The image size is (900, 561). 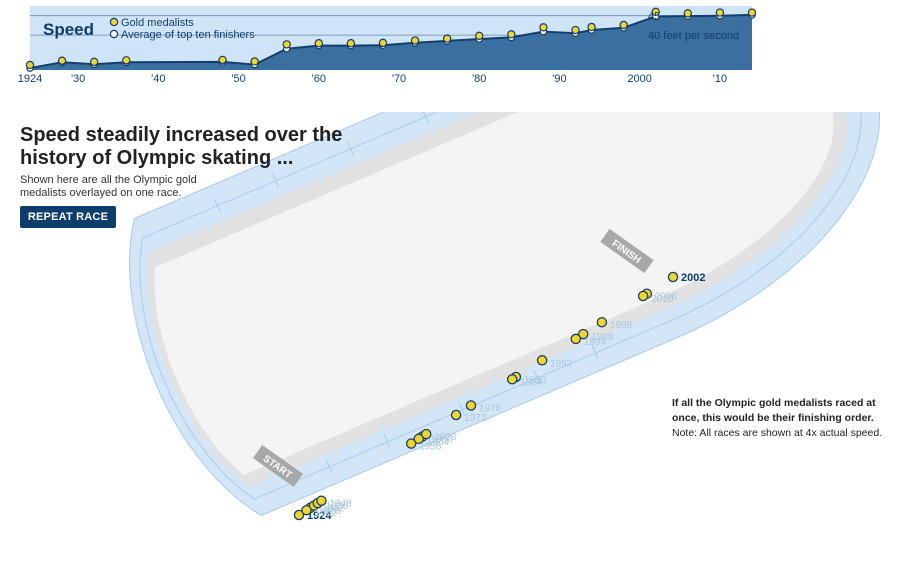 I want to click on legend-gold-label: Gold medalists, so click(x=157, y=23).